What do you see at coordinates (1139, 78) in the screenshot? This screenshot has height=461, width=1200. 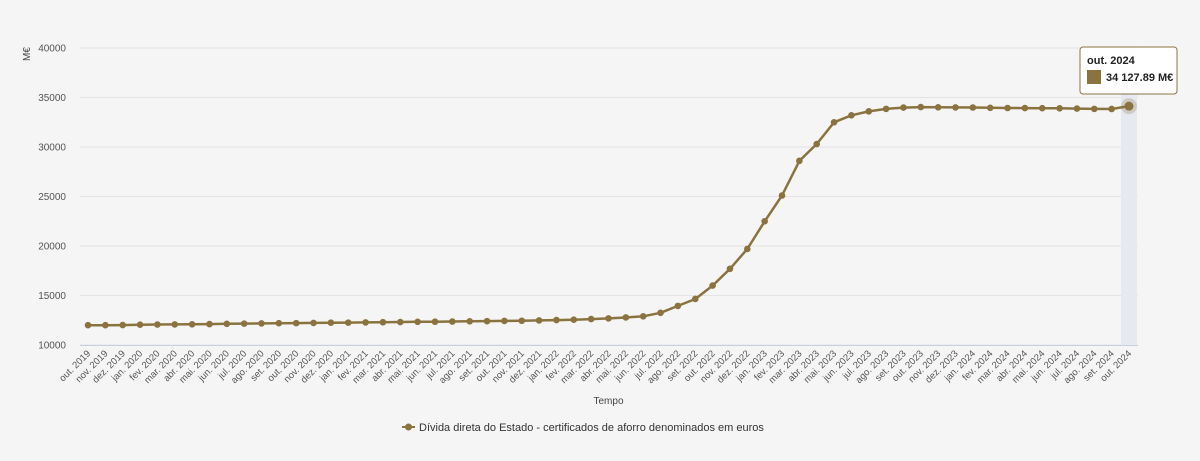 I see `tooltip-value: 34 127.89 M€` at bounding box center [1139, 78].